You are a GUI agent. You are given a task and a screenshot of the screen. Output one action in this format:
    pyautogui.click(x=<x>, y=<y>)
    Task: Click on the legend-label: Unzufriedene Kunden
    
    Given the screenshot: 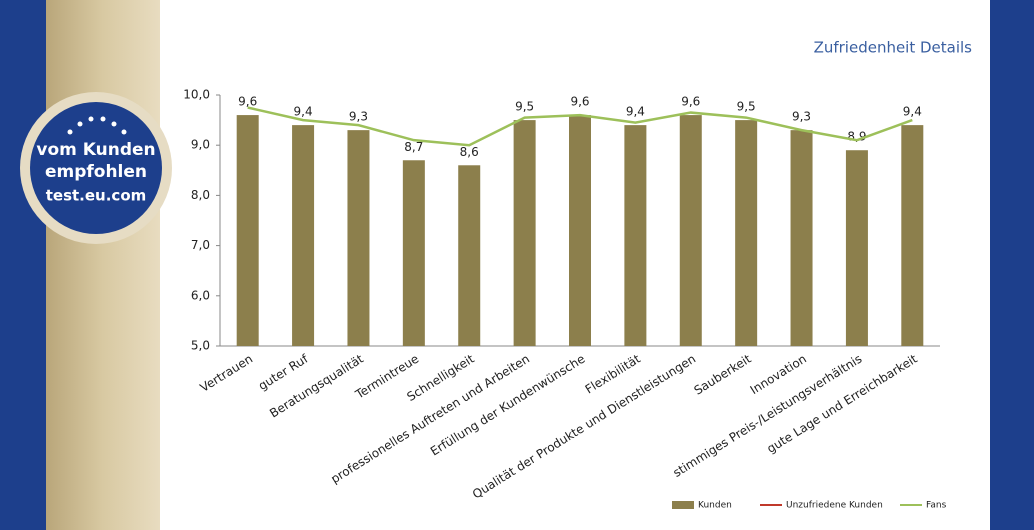 What is the action you would take?
    pyautogui.click(x=834, y=506)
    